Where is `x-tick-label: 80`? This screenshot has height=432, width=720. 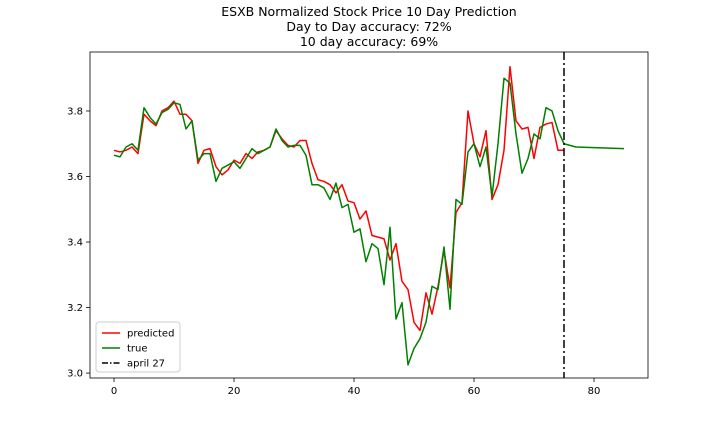 x-tick-label: 80 is located at coordinates (594, 391).